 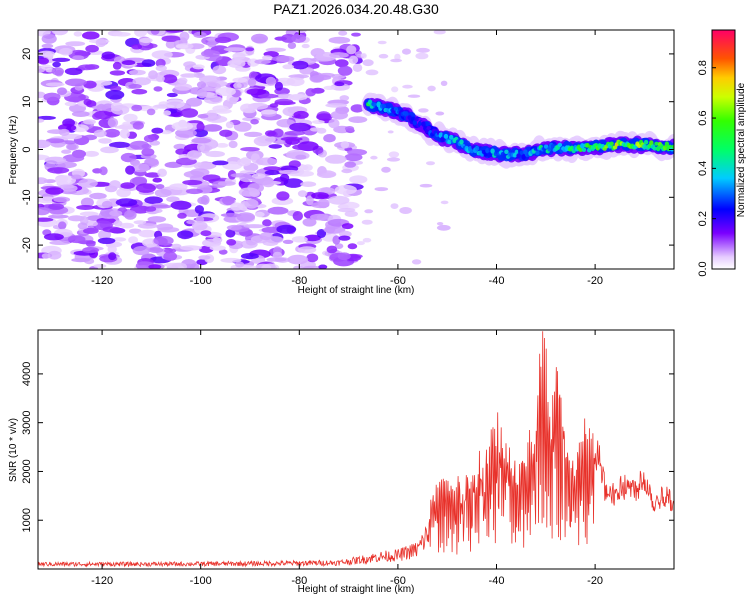 What do you see at coordinates (299, 281) in the screenshot?
I see `spectrogram-xtick-label: -80` at bounding box center [299, 281].